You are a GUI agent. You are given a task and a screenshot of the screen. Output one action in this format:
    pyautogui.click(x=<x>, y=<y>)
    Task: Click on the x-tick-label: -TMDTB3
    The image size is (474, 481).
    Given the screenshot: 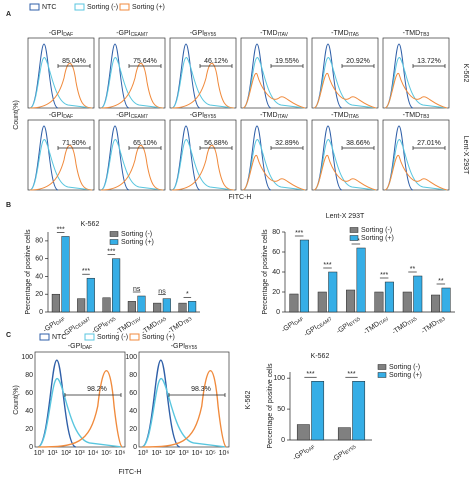 What is the action you would take?
    pyautogui.click(x=180, y=325)
    